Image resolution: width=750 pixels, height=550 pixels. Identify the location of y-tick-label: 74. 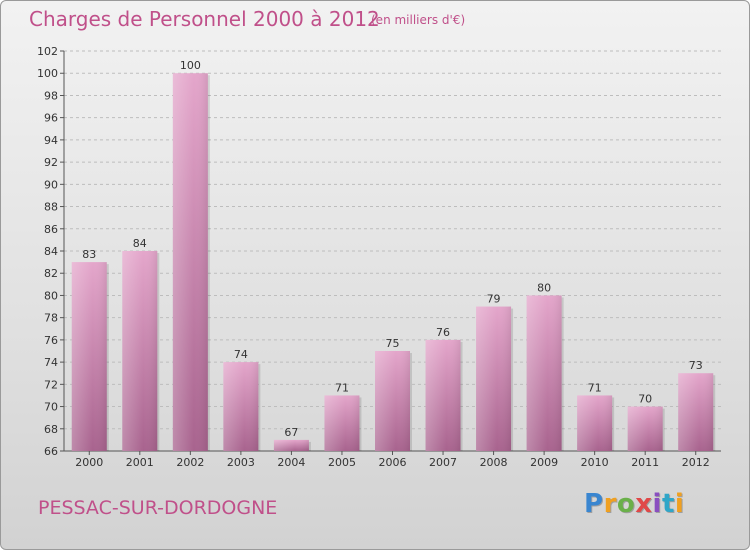
(51, 362).